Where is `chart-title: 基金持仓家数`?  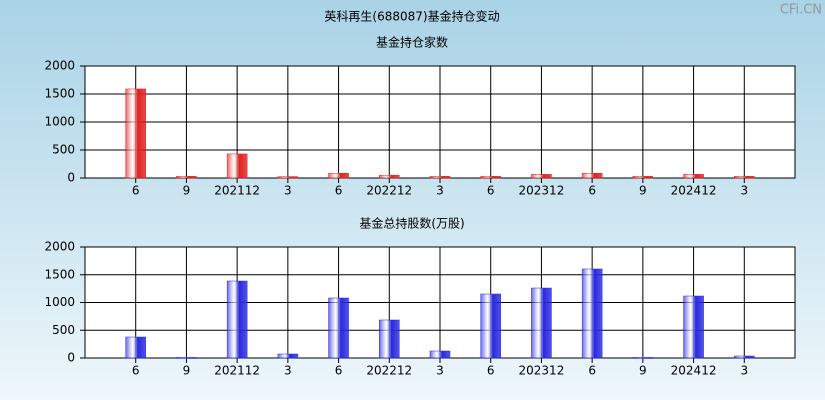
chart-title: 基金持仓家数 is located at coordinates (412, 42).